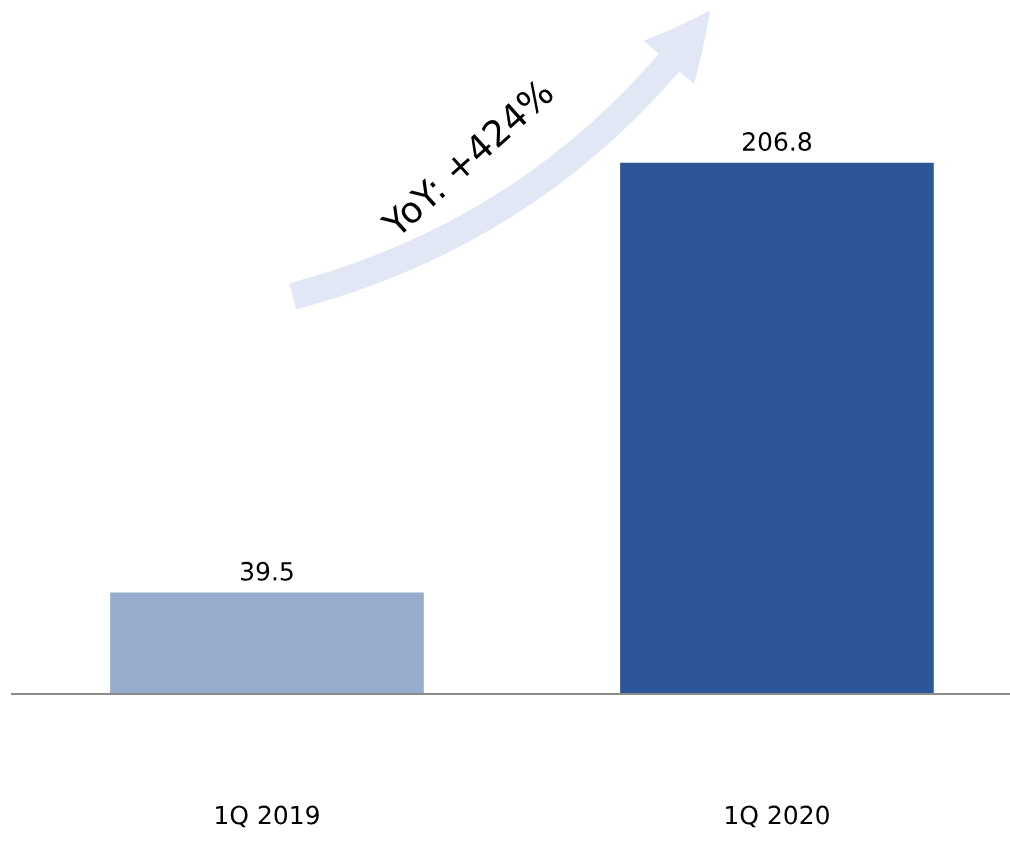 This screenshot has width=1010, height=846. Describe the element at coordinates (267, 571) in the screenshot. I see `data-label: 39.5` at that location.